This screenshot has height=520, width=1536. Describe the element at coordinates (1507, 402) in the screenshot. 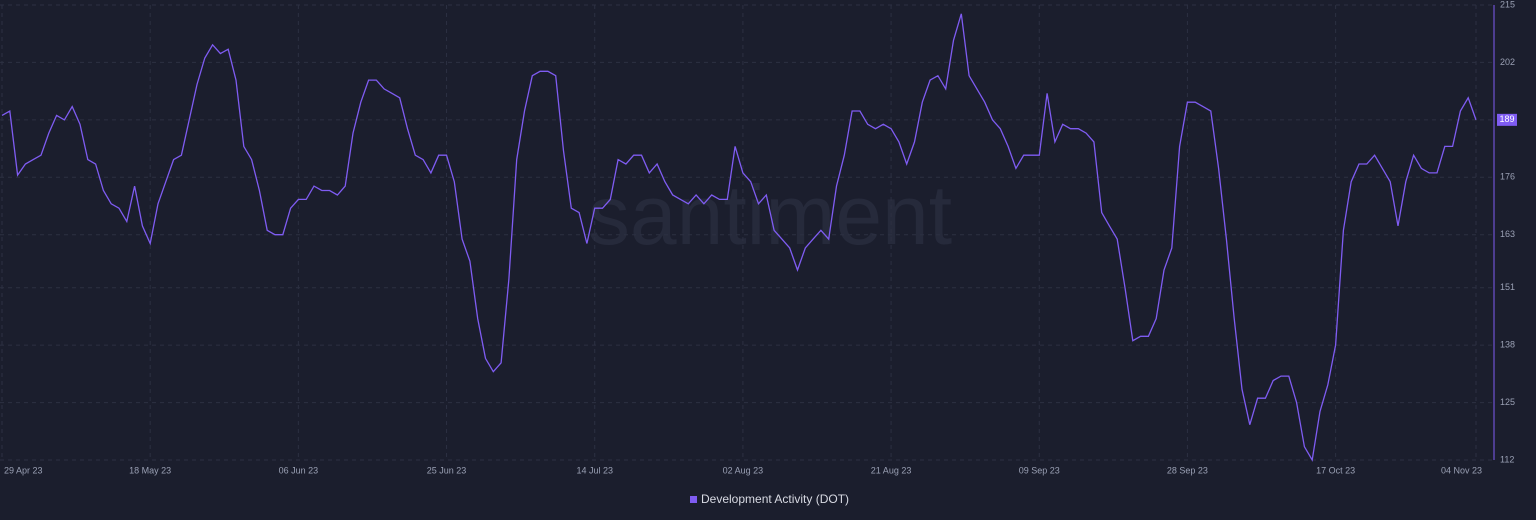

I see `y-tick-label: 125` at that location.